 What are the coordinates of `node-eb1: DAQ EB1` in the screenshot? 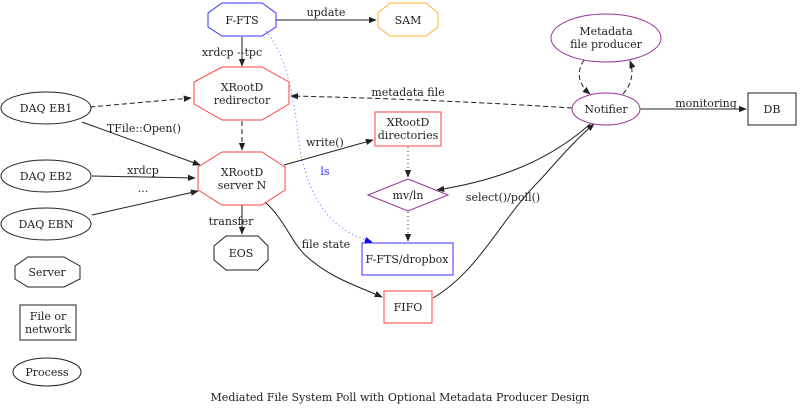 It's located at (46, 108).